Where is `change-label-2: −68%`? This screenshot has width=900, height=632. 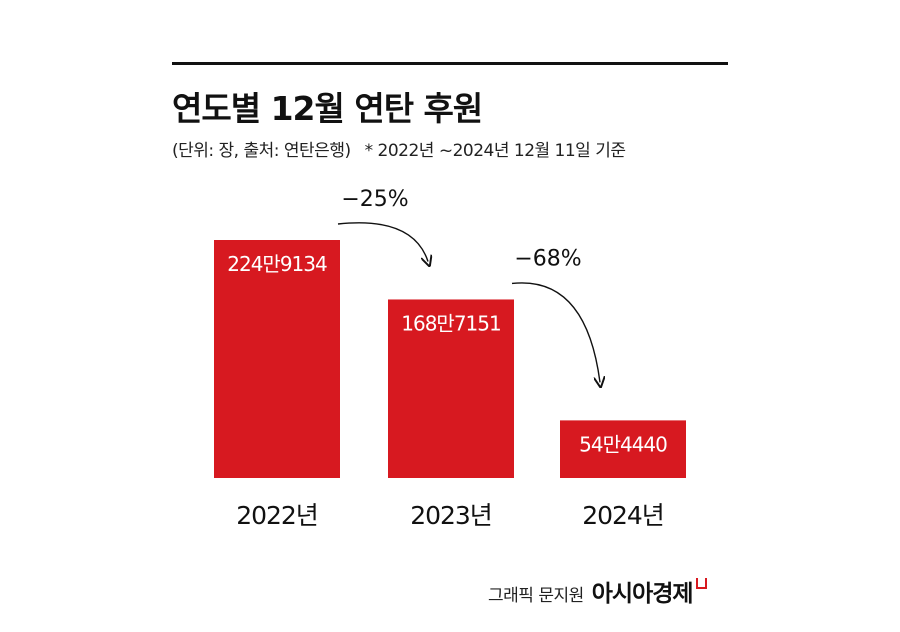 change-label-2: −68% is located at coordinates (547, 258).